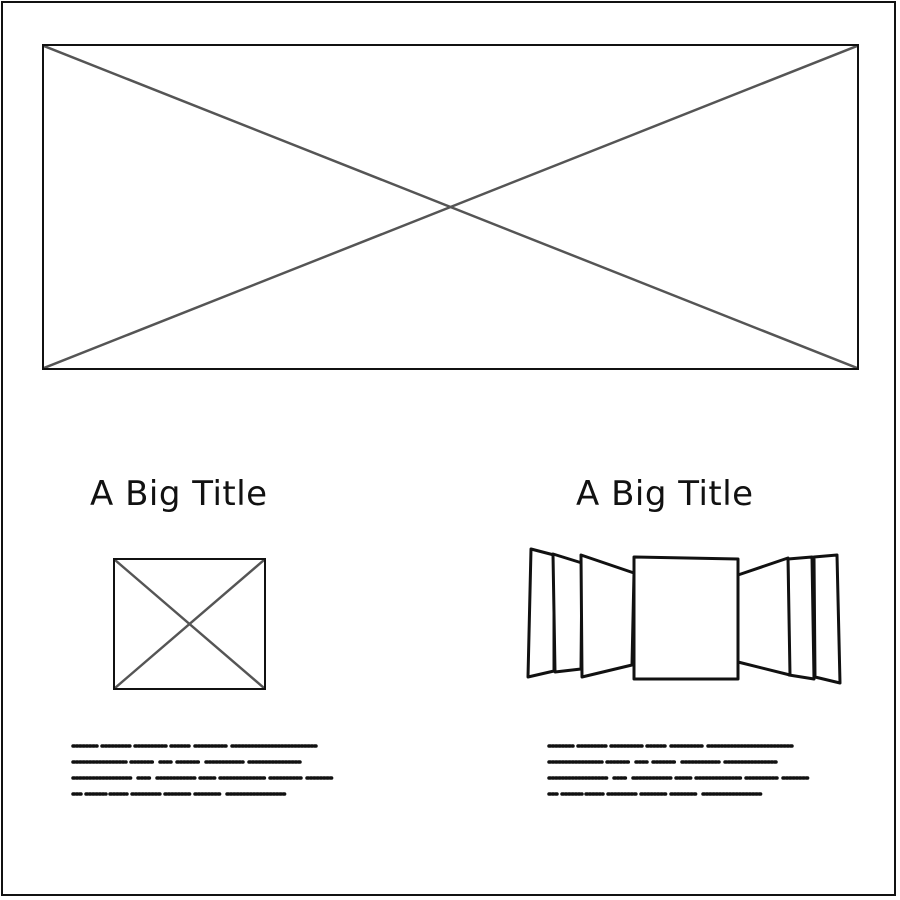  What do you see at coordinates (179, 494) in the screenshot?
I see `column-left-title: A Big Title` at bounding box center [179, 494].